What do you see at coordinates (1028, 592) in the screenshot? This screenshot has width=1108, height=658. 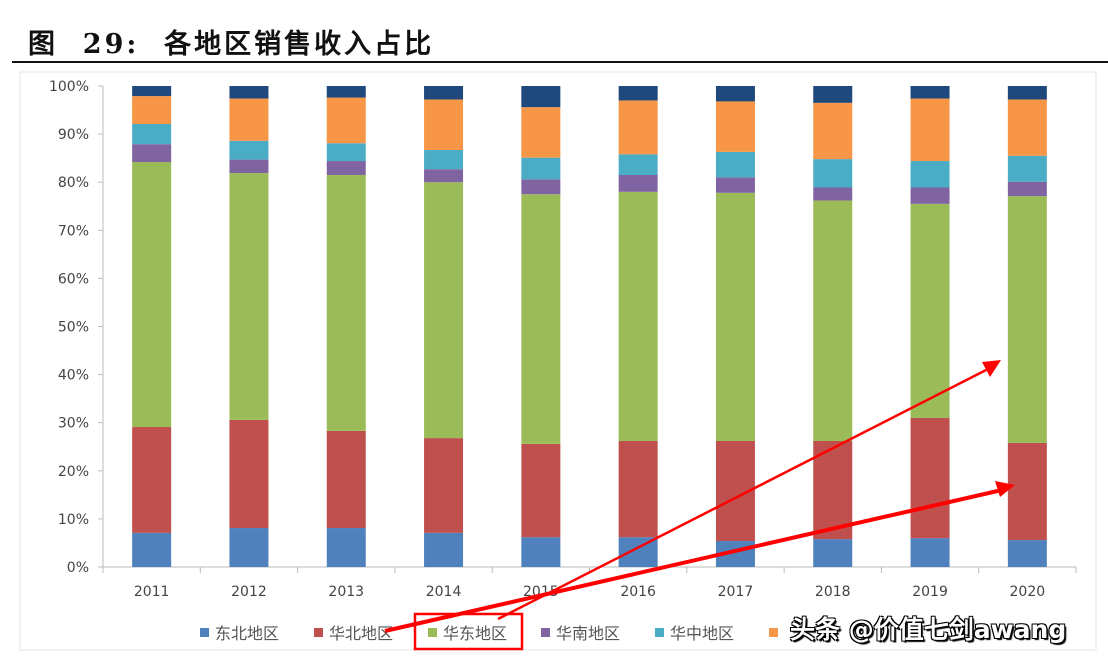 I see `x-tick-label: 2020` at bounding box center [1028, 592].